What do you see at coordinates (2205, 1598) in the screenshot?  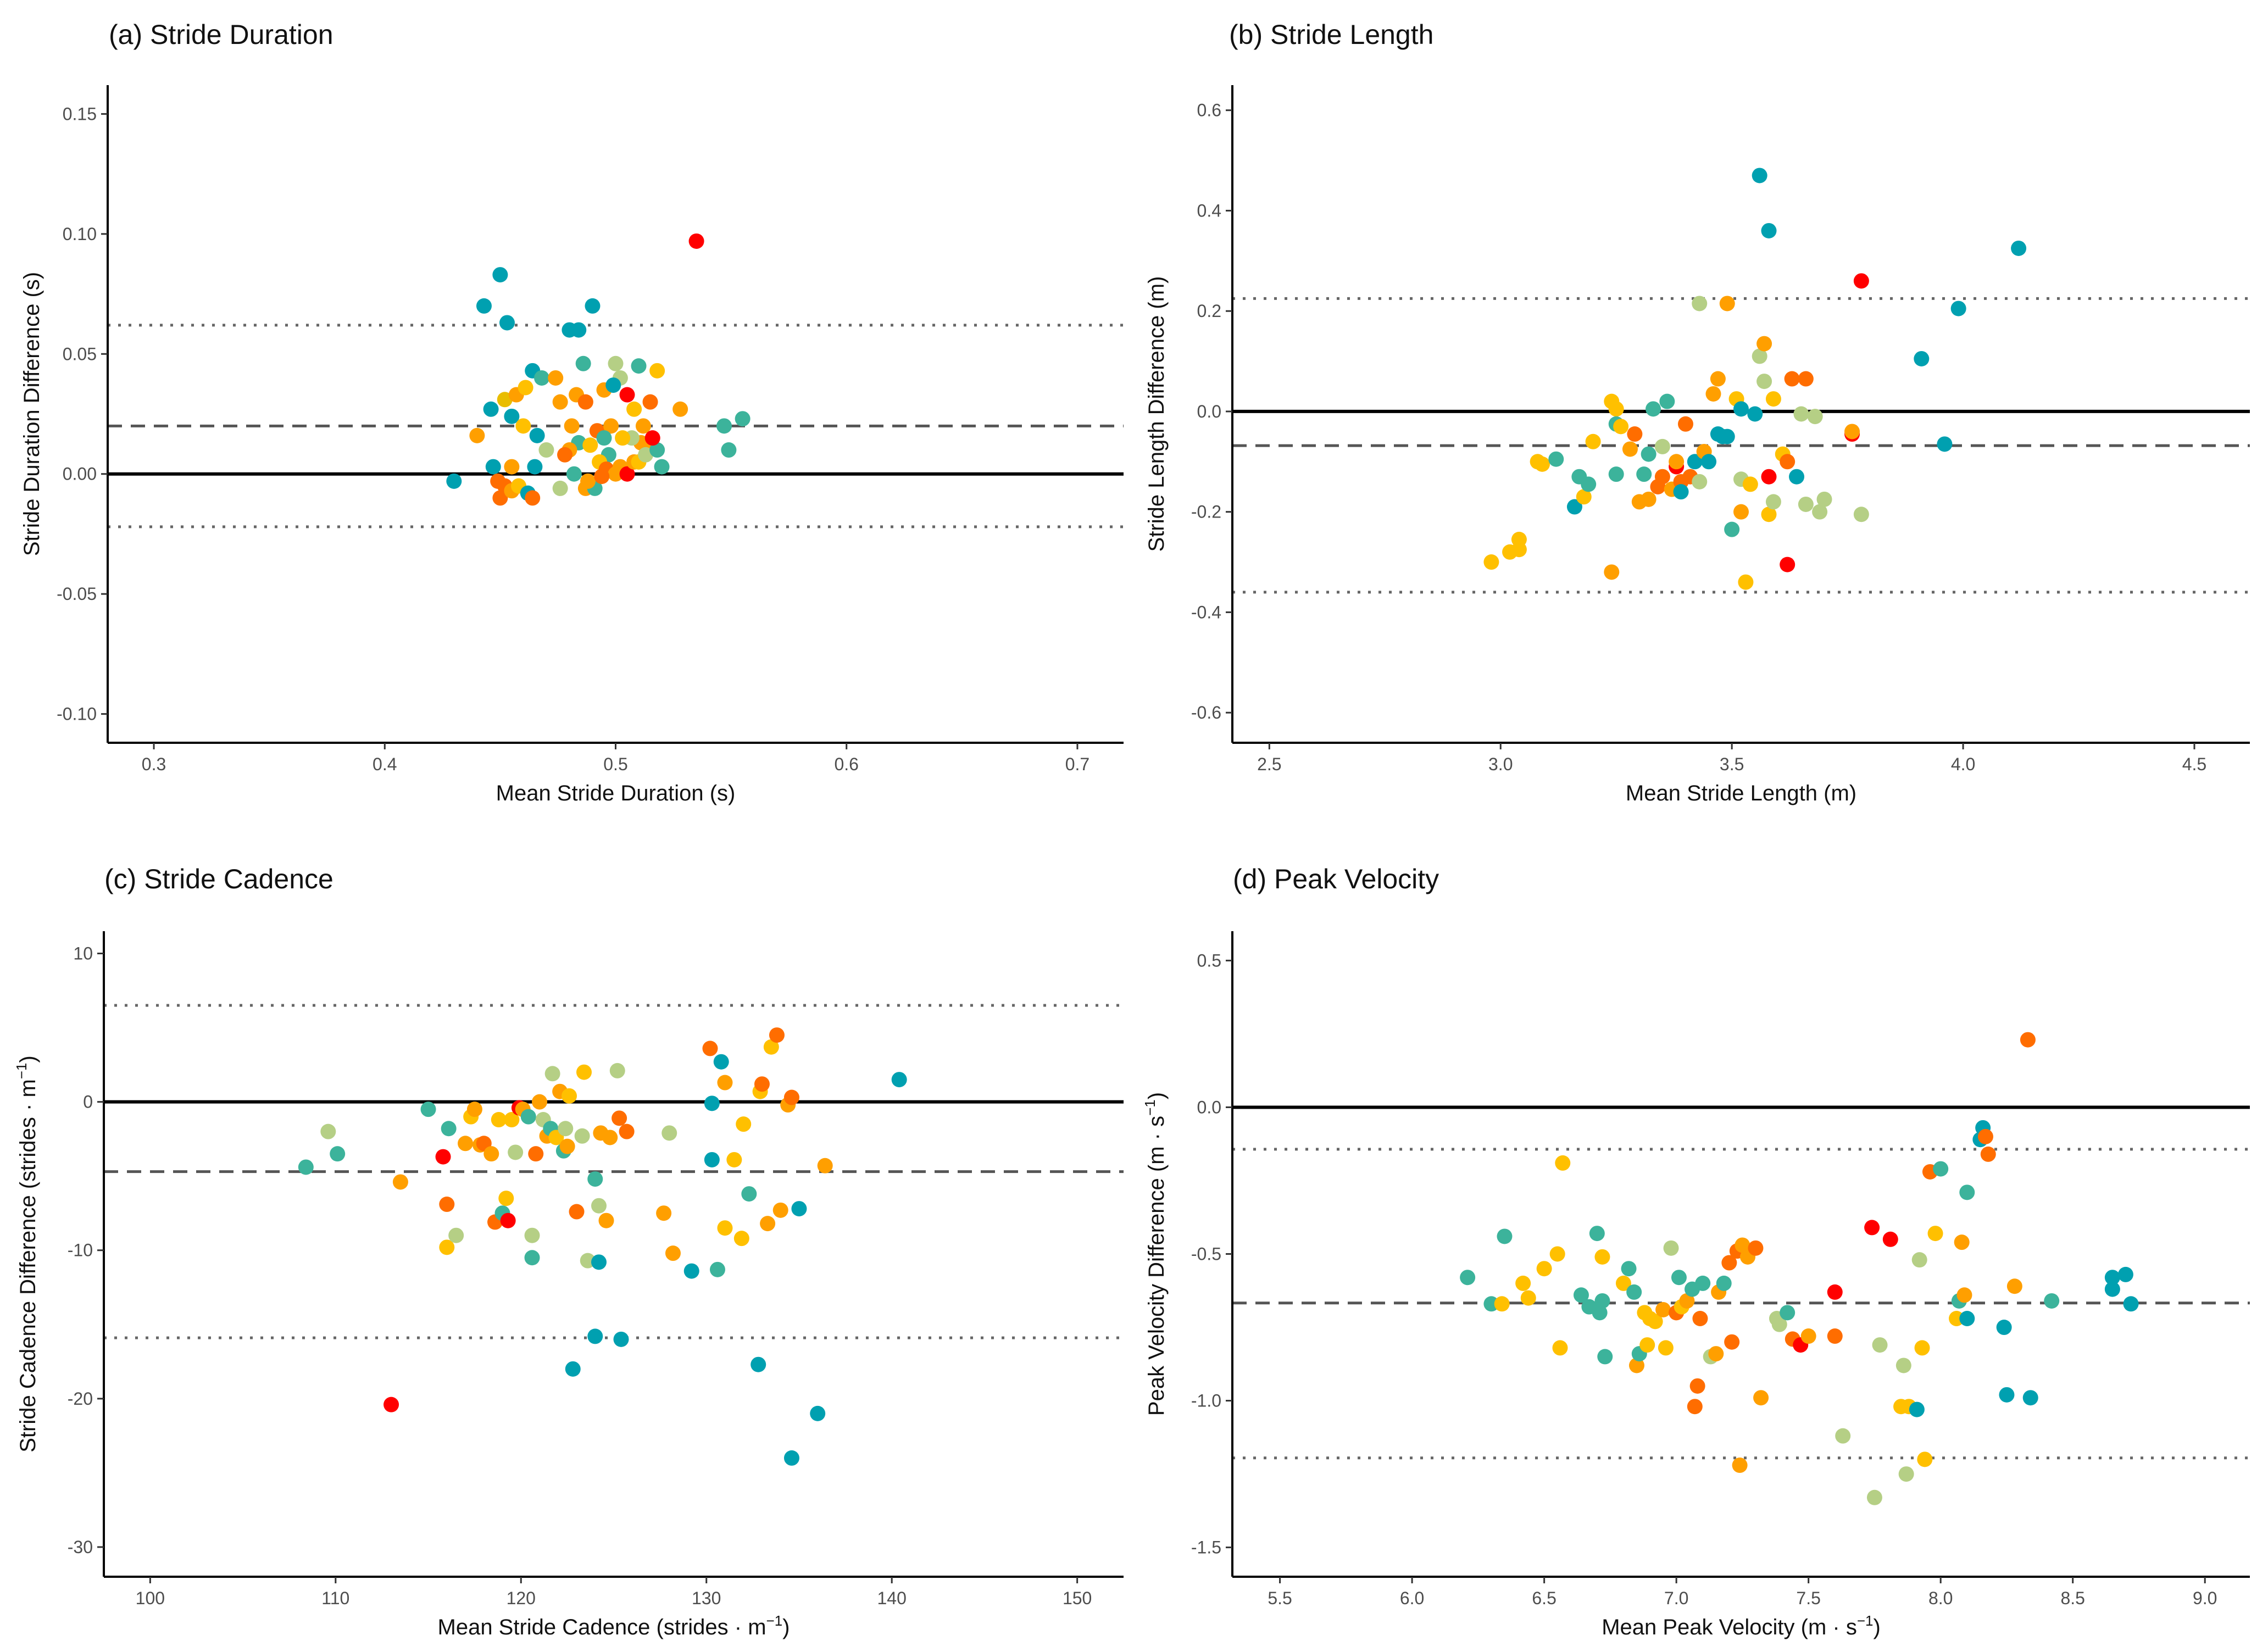 I see `x-tick-label: 9.0` at bounding box center [2205, 1598].